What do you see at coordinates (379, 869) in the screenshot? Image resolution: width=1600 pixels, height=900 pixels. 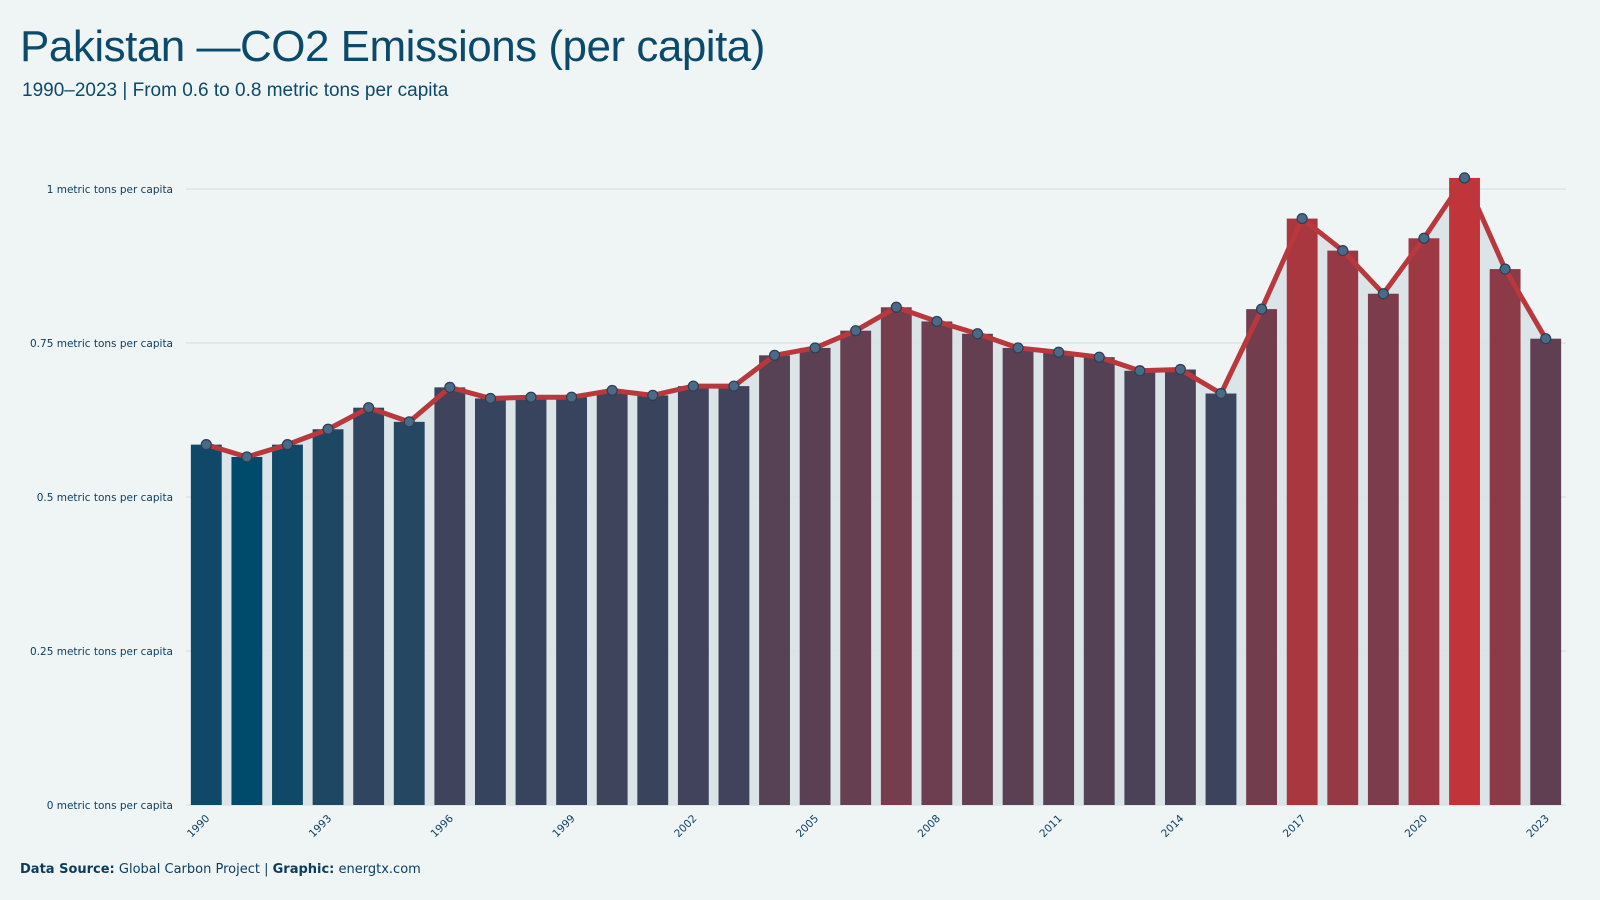 I see `graphic-value: energtx.com` at bounding box center [379, 869].